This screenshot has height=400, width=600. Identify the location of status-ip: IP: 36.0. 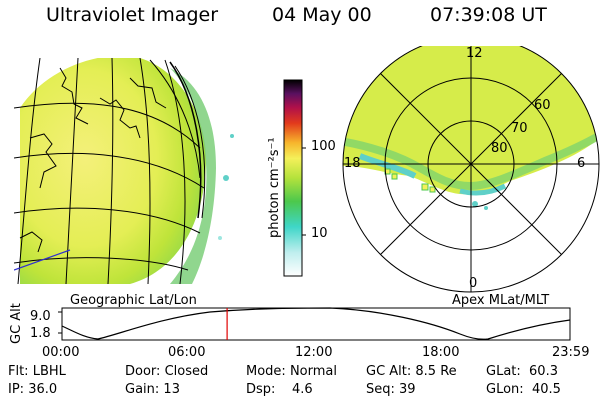
(33, 389).